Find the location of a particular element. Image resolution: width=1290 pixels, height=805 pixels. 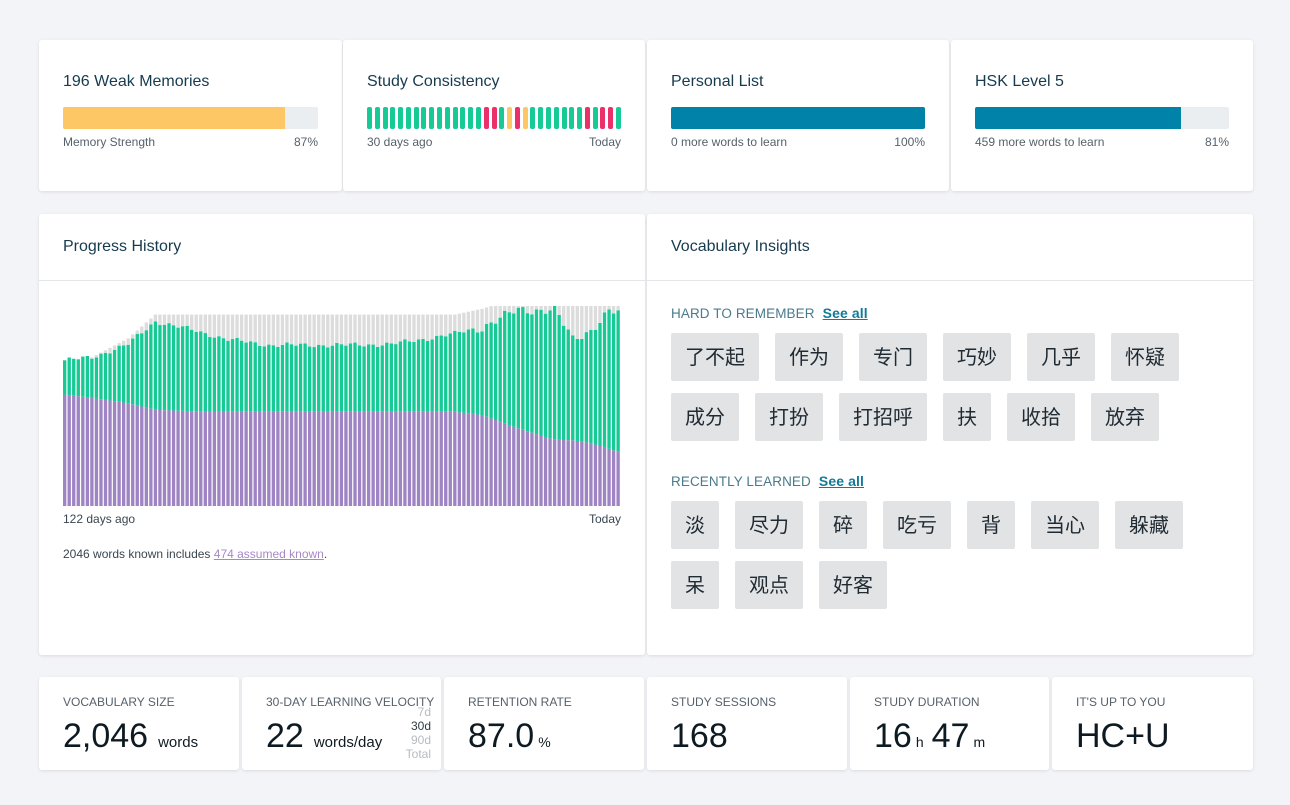

personal-list-title: Personal List is located at coordinates (717, 81).